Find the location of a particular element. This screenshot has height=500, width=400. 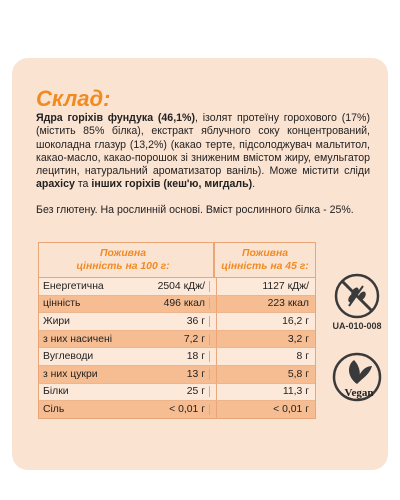

table-row: Білки 25 г 11,3 г is located at coordinates (177, 392).